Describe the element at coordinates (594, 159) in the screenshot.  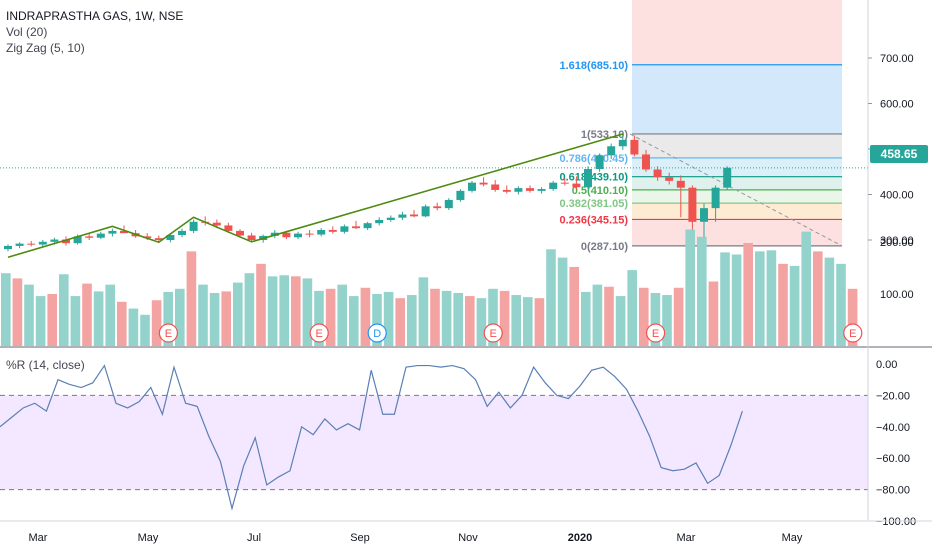
I see `fib-level-label: 0.786(480.45)` at that location.